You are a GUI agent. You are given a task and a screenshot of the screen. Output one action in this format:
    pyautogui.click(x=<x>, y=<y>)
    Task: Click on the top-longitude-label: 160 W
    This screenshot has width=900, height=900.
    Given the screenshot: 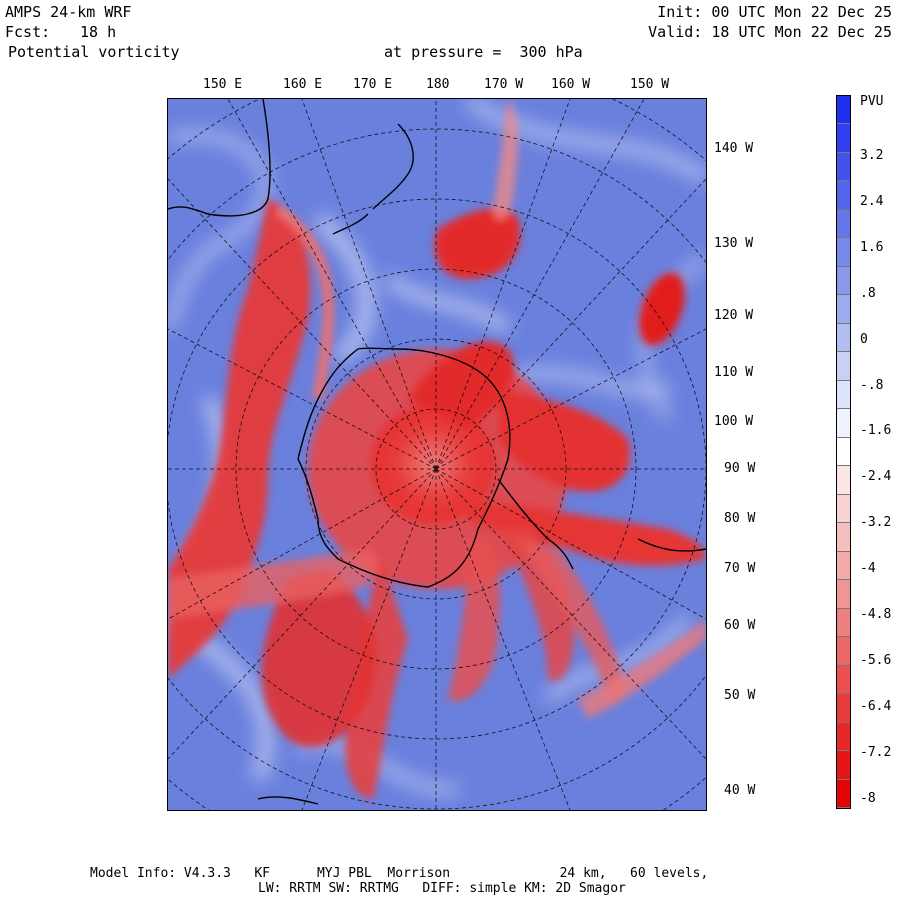 What is the action you would take?
    pyautogui.click(x=571, y=84)
    